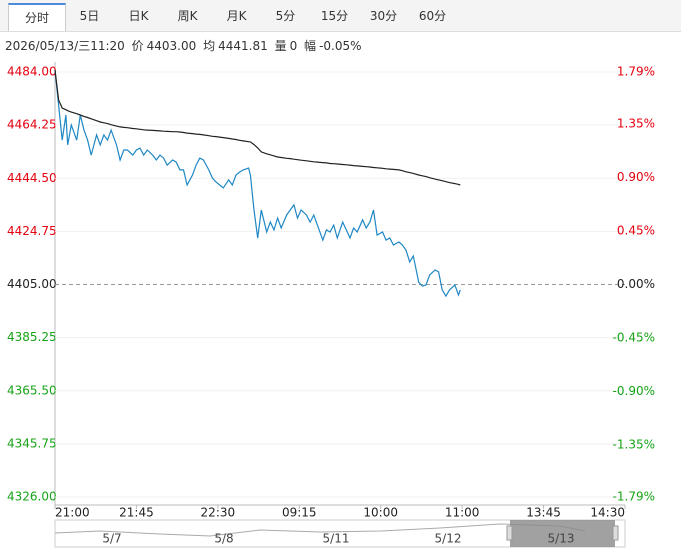 The image size is (681, 548). I want to click on y-tick-label: 4385.25, so click(32, 337).